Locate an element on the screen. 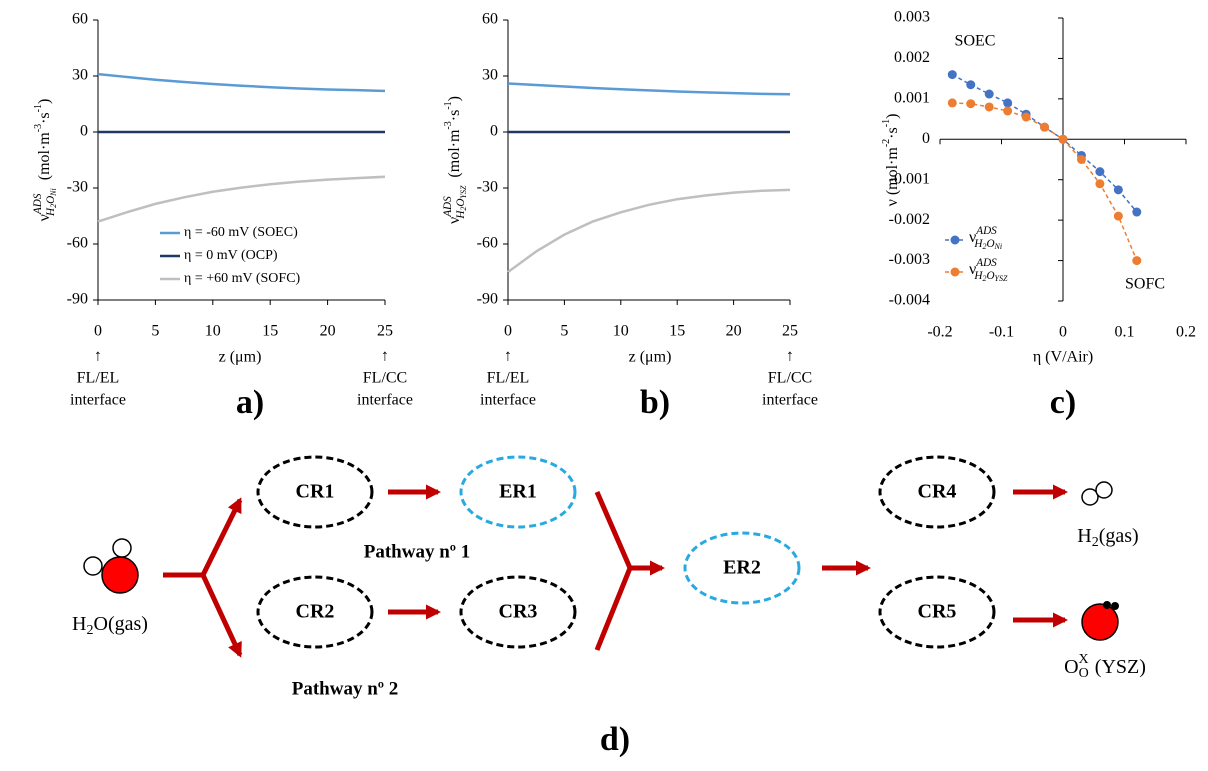 This screenshot has height=771, width=1208. reactant-label-part: H is located at coordinates (79, 624).